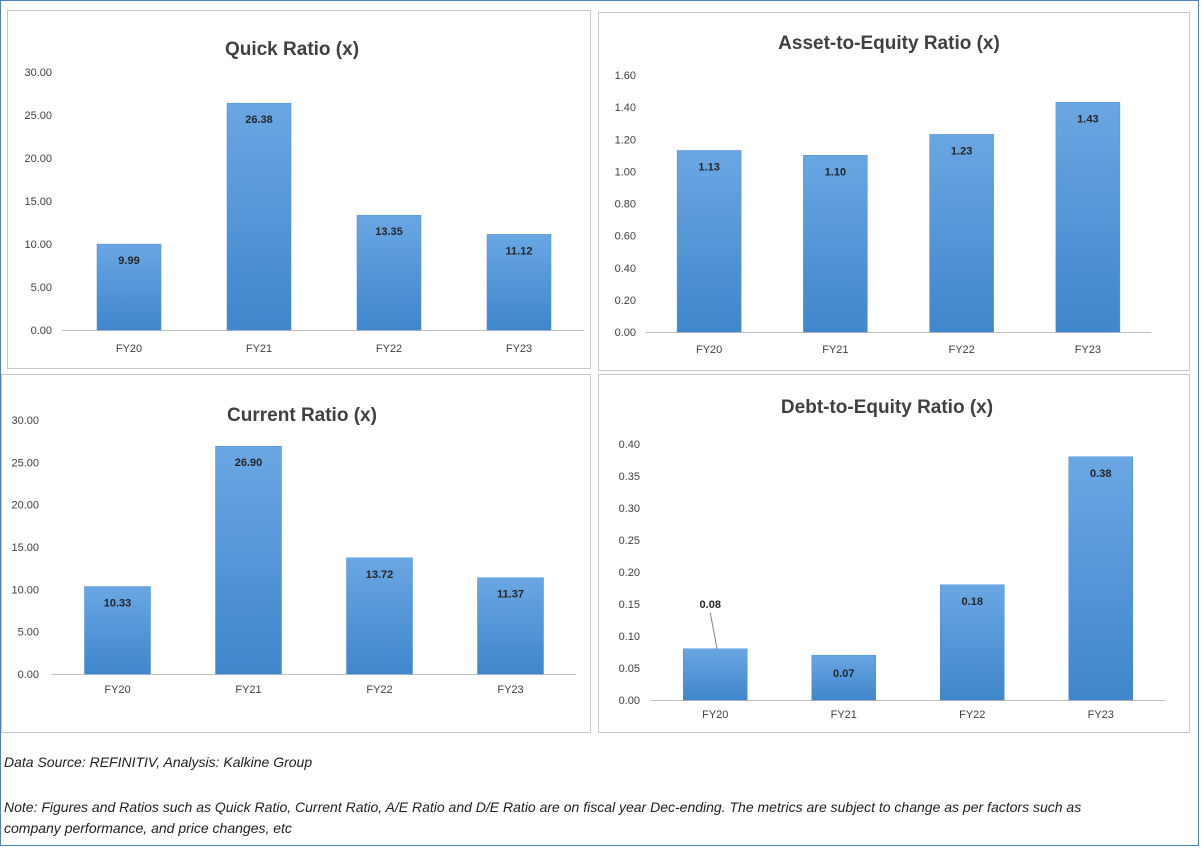 This screenshot has width=1201, height=848. I want to click on y-tick-label: 0.80, so click(625, 205).